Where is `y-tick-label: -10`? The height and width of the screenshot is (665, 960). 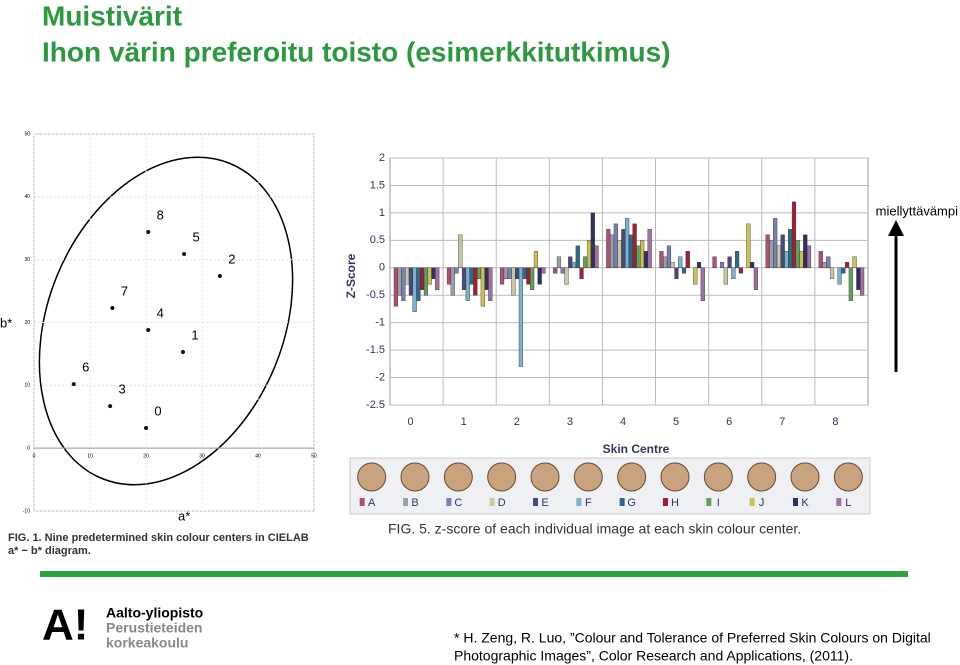 y-tick-label: -10 is located at coordinates (26, 511).